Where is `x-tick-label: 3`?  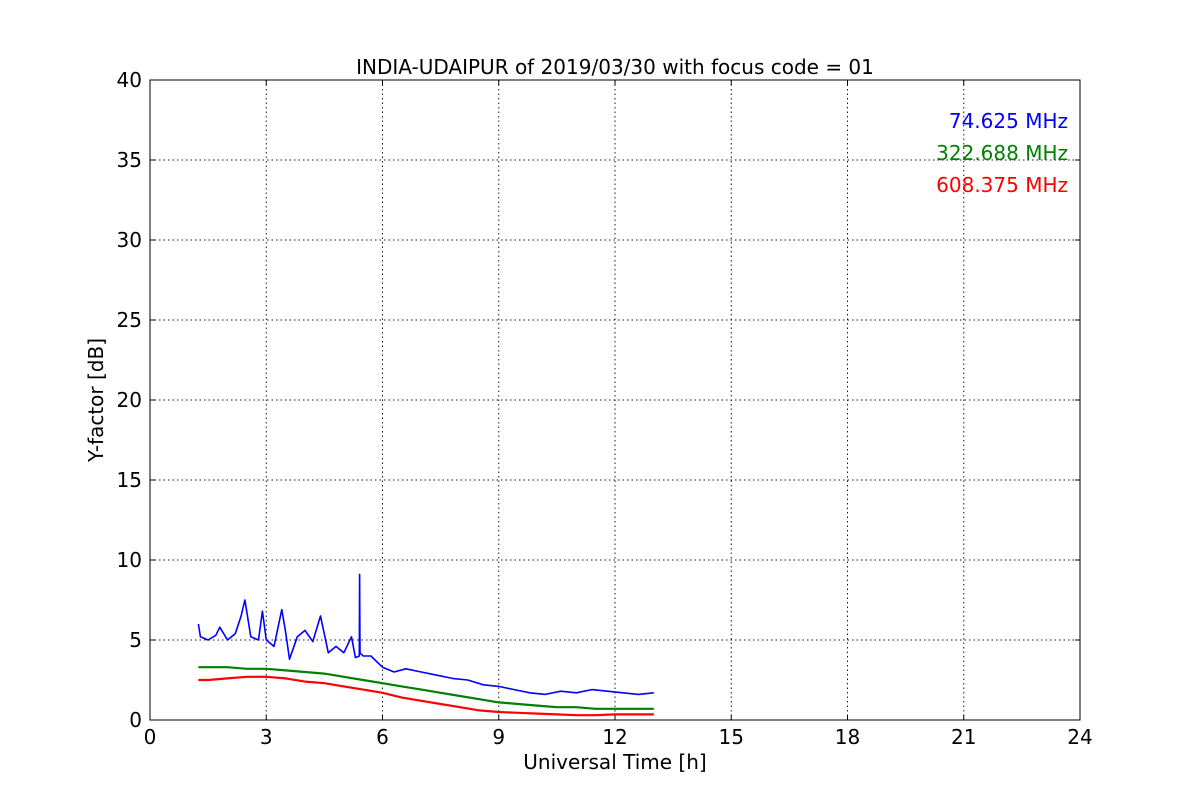 x-tick-label: 3 is located at coordinates (266, 737).